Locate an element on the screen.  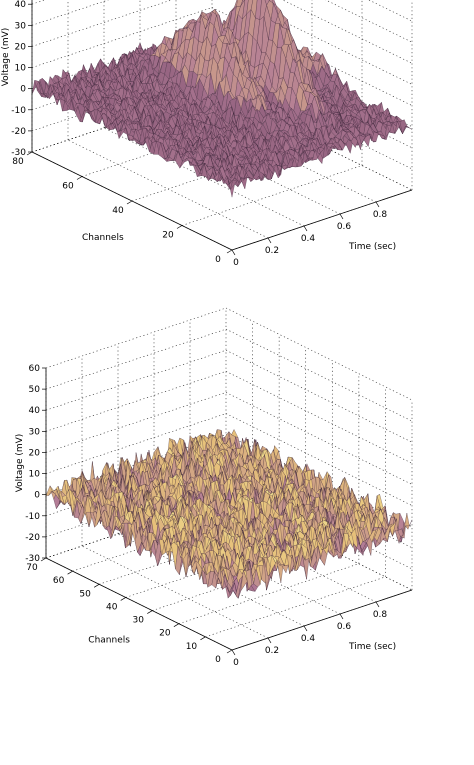
time-axis-line is located at coordinates (322, 220).